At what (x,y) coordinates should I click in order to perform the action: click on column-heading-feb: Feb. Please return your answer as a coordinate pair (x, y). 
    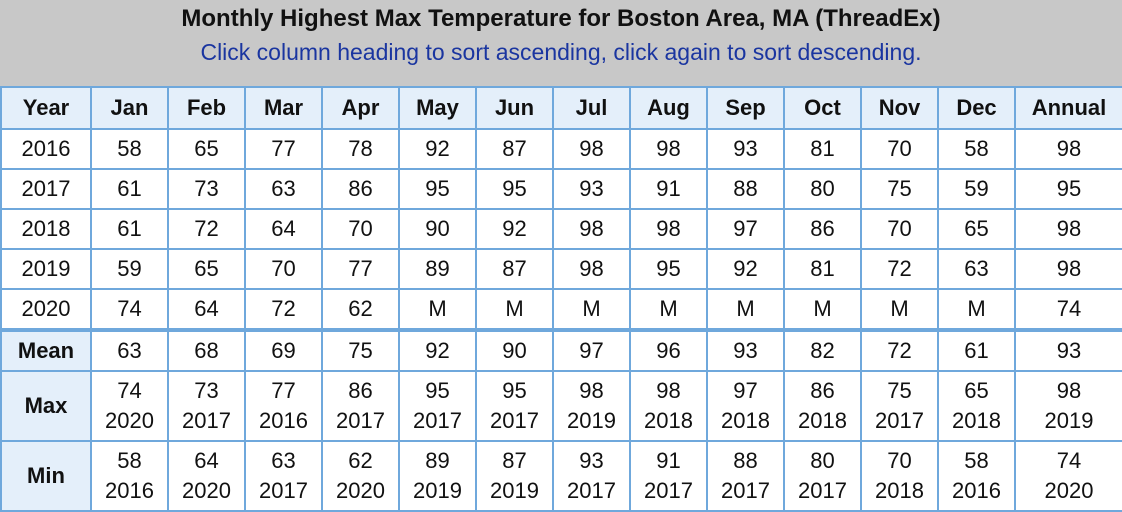
    Looking at the image, I should click on (206, 108).